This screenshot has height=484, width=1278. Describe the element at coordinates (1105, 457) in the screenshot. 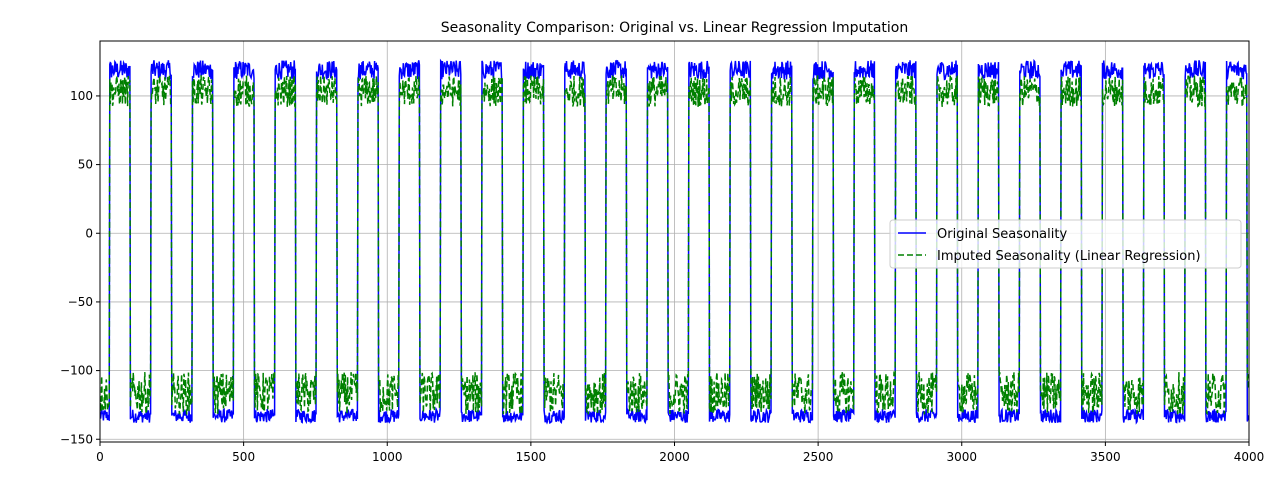

I see `x-tick-label: 3500` at that location.